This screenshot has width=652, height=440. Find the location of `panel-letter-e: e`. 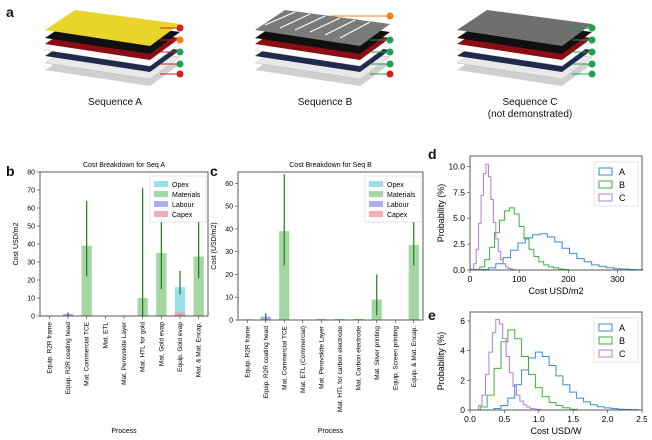

panel-letter-e: e is located at coordinates (432, 315).